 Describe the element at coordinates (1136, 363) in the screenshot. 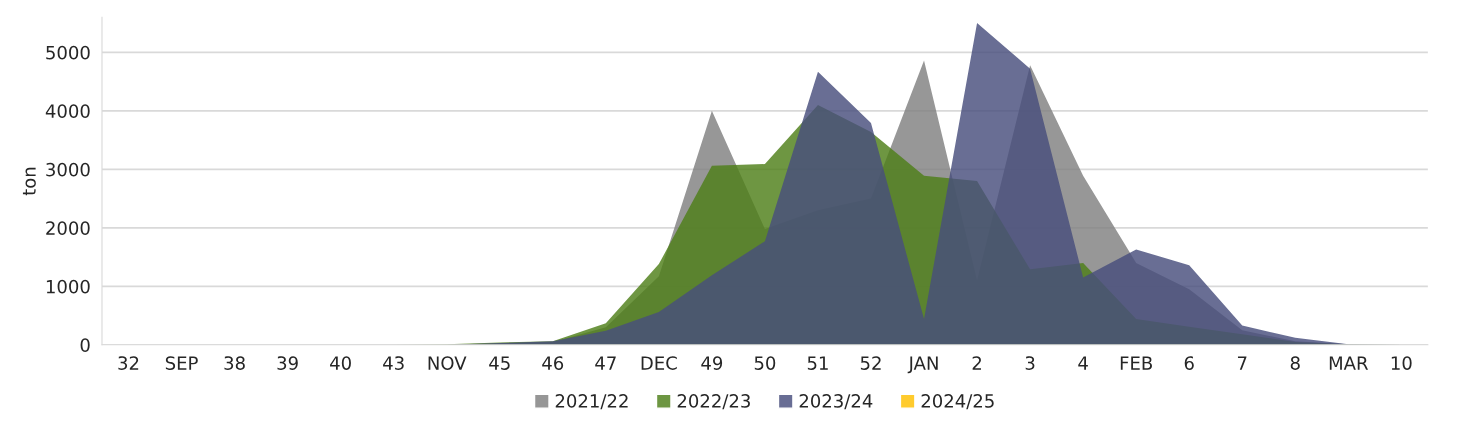

I see `x-tick-label: FEB` at that location.